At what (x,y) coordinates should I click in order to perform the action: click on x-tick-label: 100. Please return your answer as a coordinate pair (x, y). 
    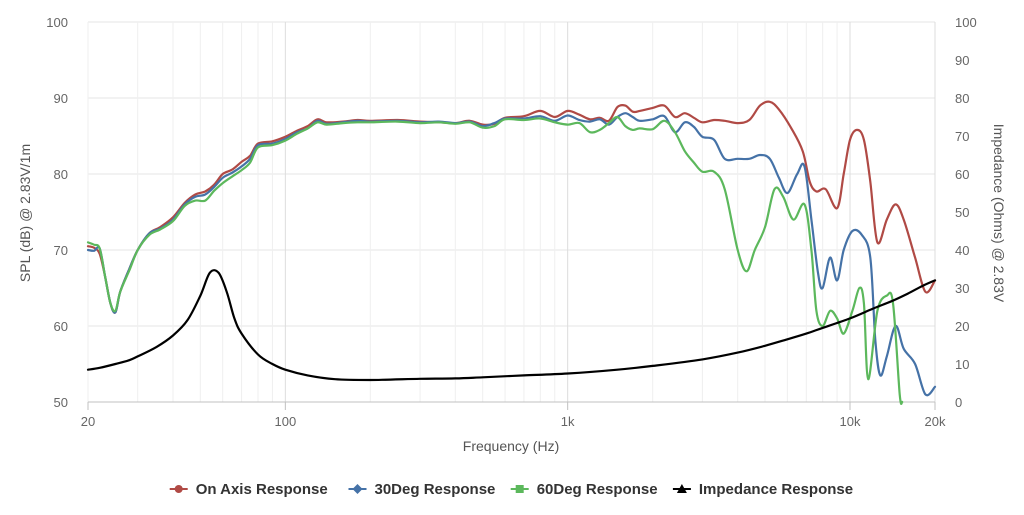
    Looking at the image, I should click on (285, 421).